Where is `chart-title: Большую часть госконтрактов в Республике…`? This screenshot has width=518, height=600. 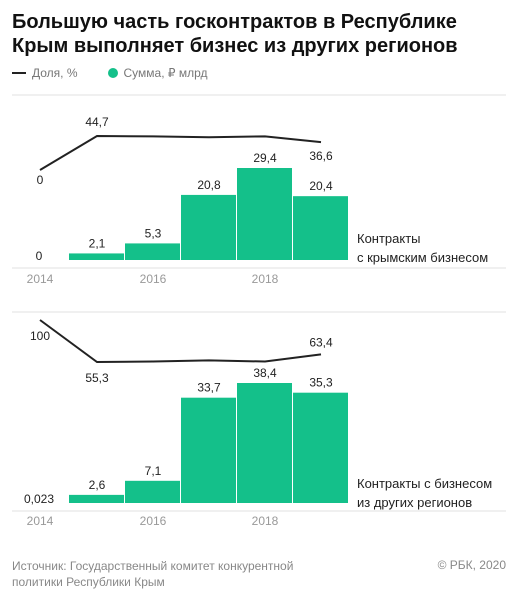
chart-title: Большую часть госконтрактов в Республике… is located at coordinates (235, 34).